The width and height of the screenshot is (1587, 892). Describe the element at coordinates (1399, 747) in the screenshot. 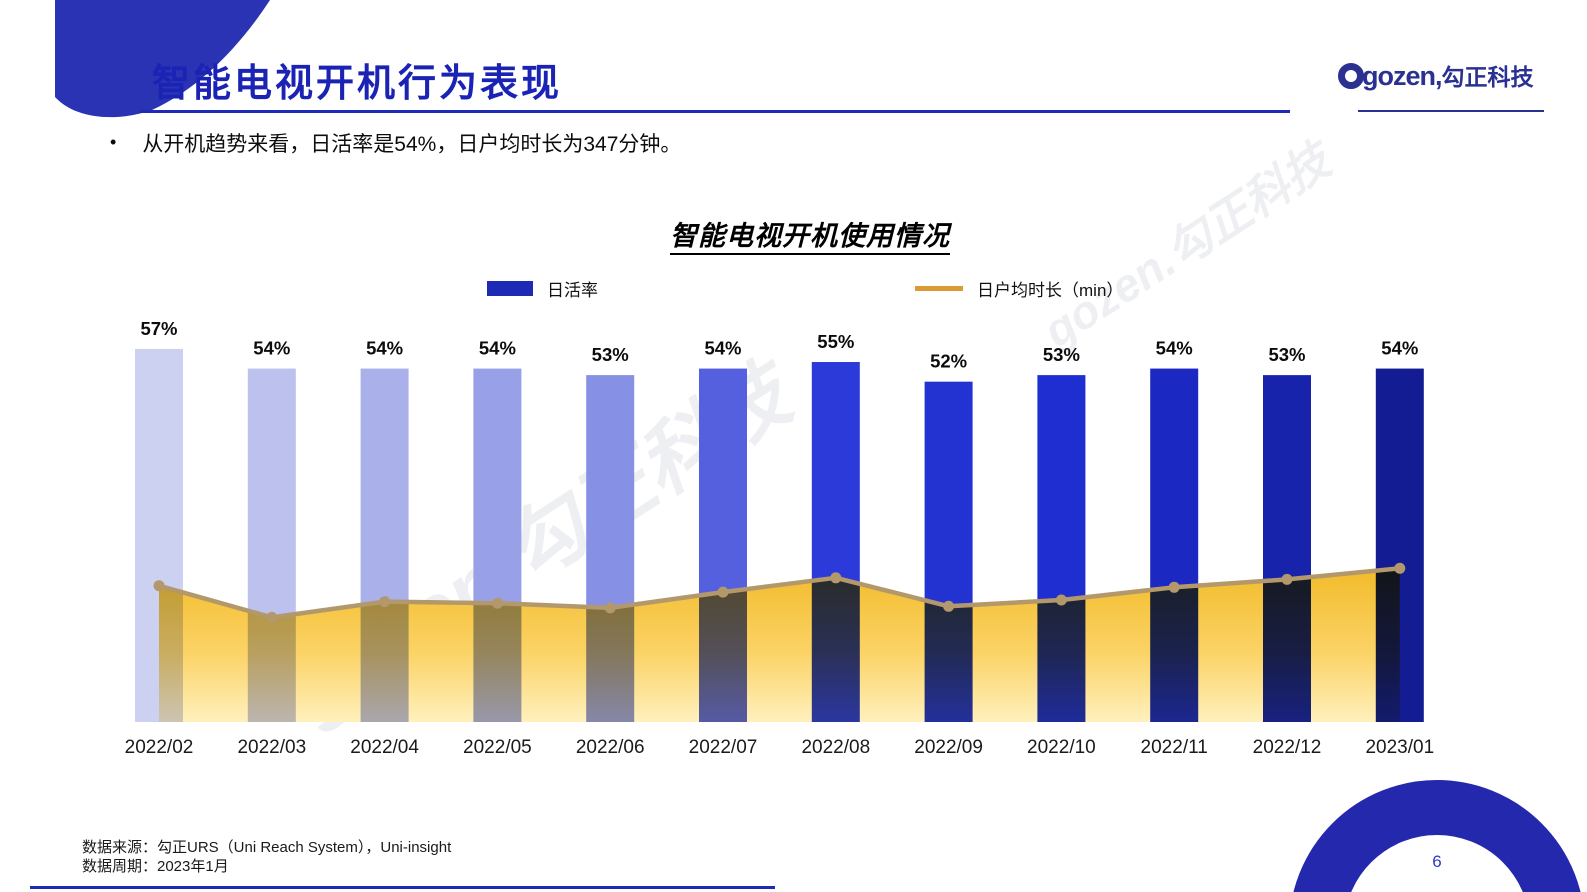

I see `x-axis-label: 2023/01` at that location.